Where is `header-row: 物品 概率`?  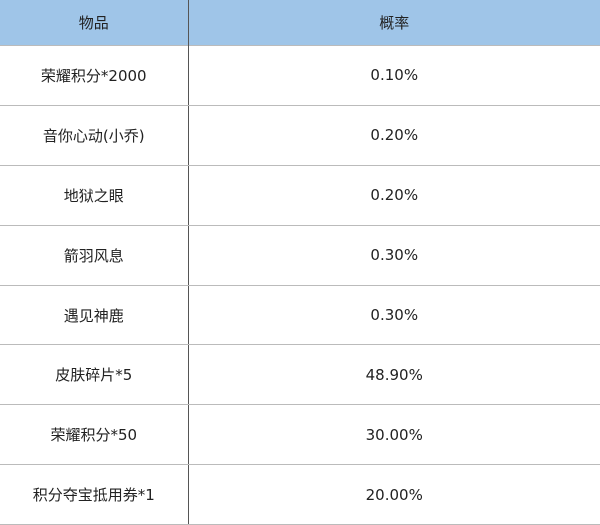 header-row: 物品 概率 is located at coordinates (300, 23).